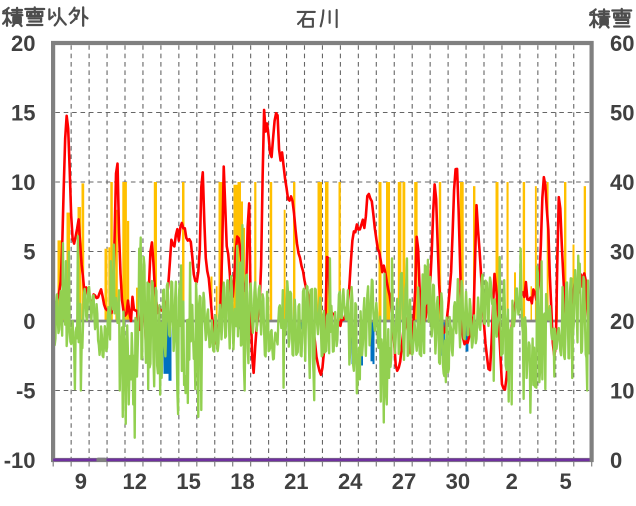 This screenshot has width=636, height=506. Describe the element at coordinates (20, 460) in the screenshot. I see `svg-text: -10` at that location.